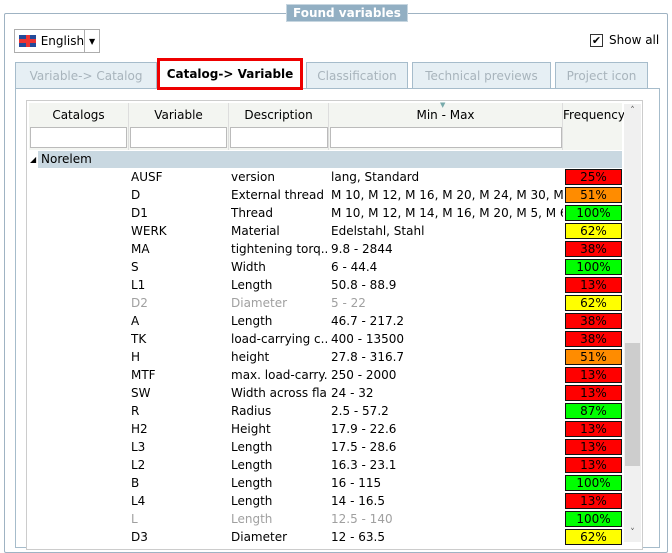 This screenshot has width=672, height=553. What do you see at coordinates (79, 126) in the screenshot?
I see `column-header-catalogs: Catalogs` at bounding box center [79, 126].